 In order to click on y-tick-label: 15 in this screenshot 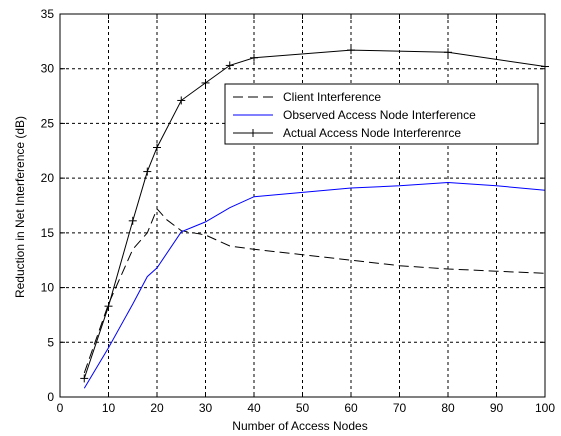, I will do `click(48, 233)`.